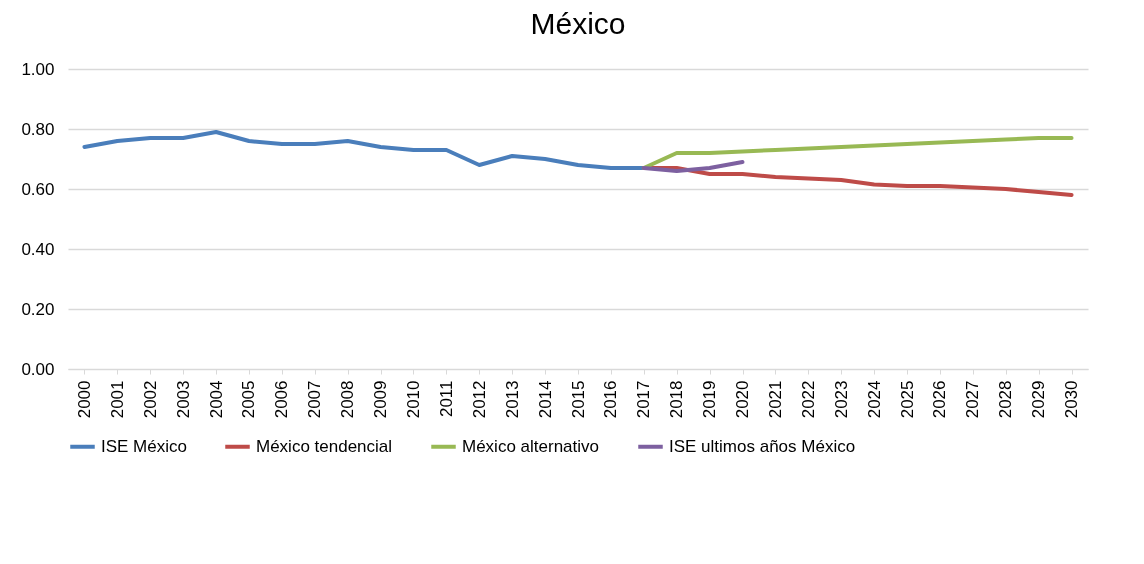 The width and height of the screenshot is (1144, 564). I want to click on y-tick-label: 0.80, so click(38, 129).